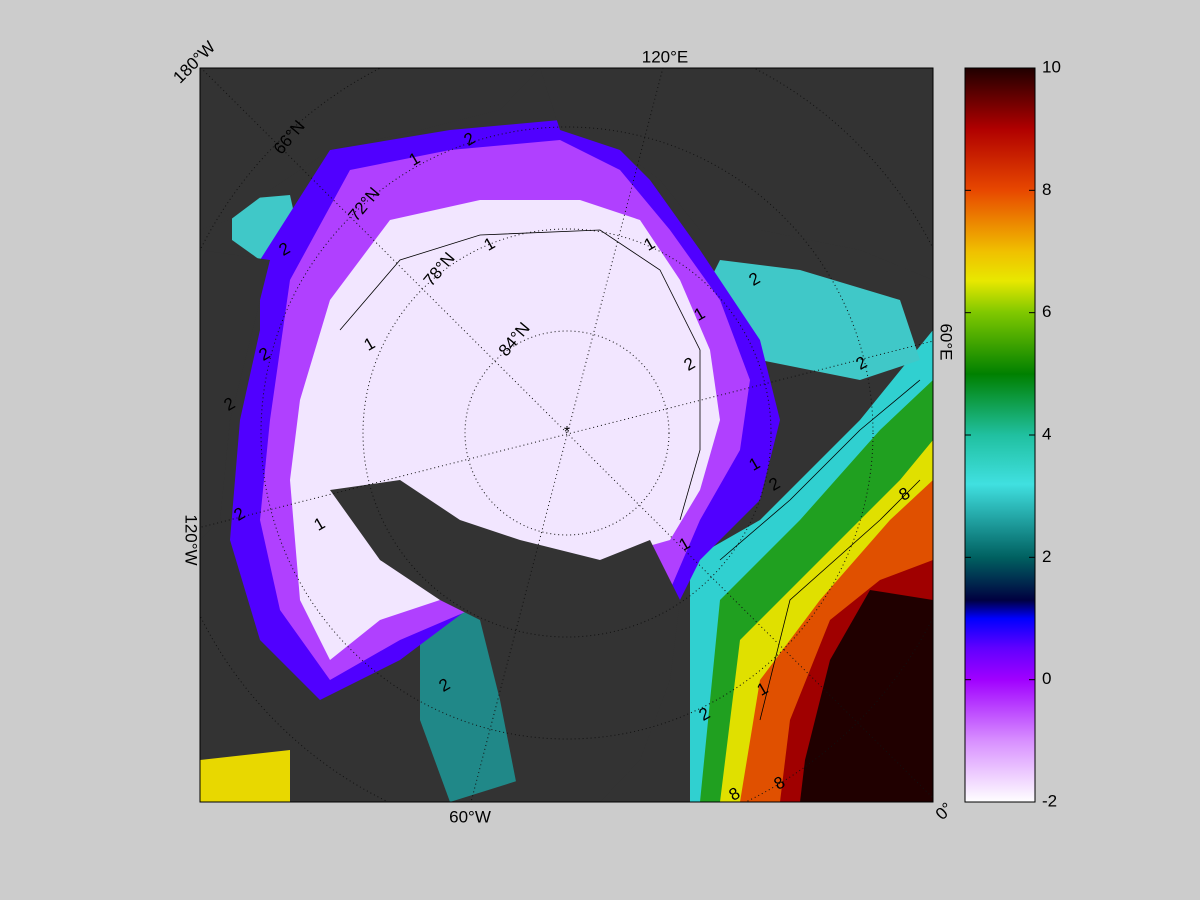 Image resolution: width=1200 pixels, height=900 pixels. Describe the element at coordinates (1049, 800) in the screenshot. I see `colorbar-tick-label: -2` at that location.